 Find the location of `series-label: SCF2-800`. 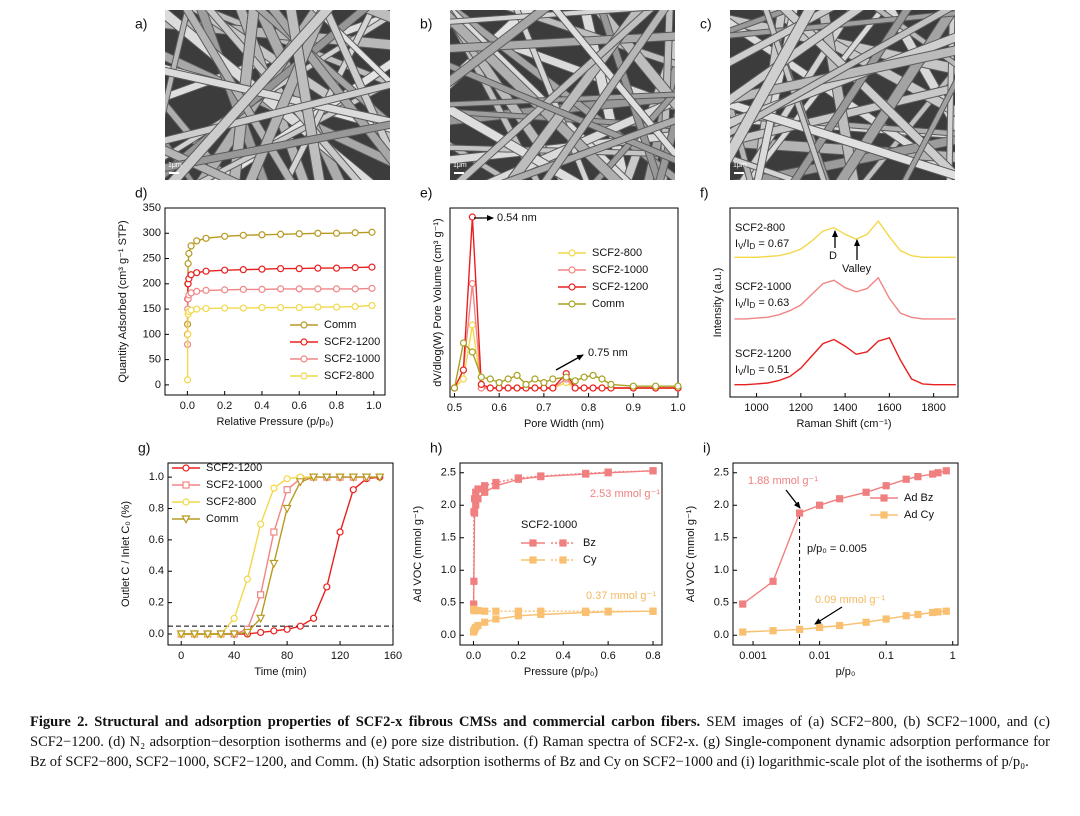

series-label: SCF2-800 is located at coordinates (760, 228).